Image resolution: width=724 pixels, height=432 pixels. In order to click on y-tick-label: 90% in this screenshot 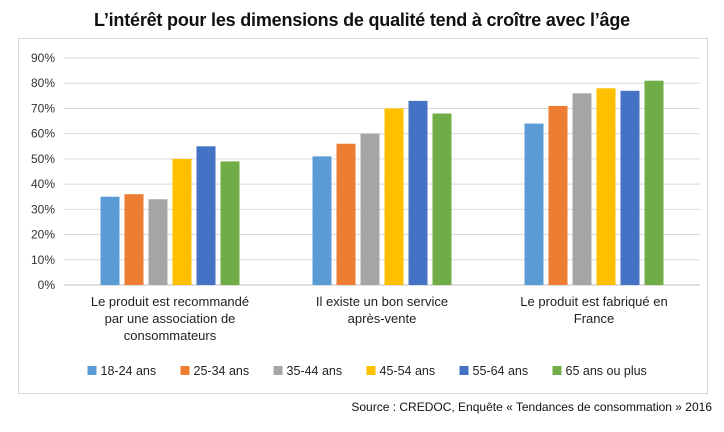, I will do `click(43, 58)`.